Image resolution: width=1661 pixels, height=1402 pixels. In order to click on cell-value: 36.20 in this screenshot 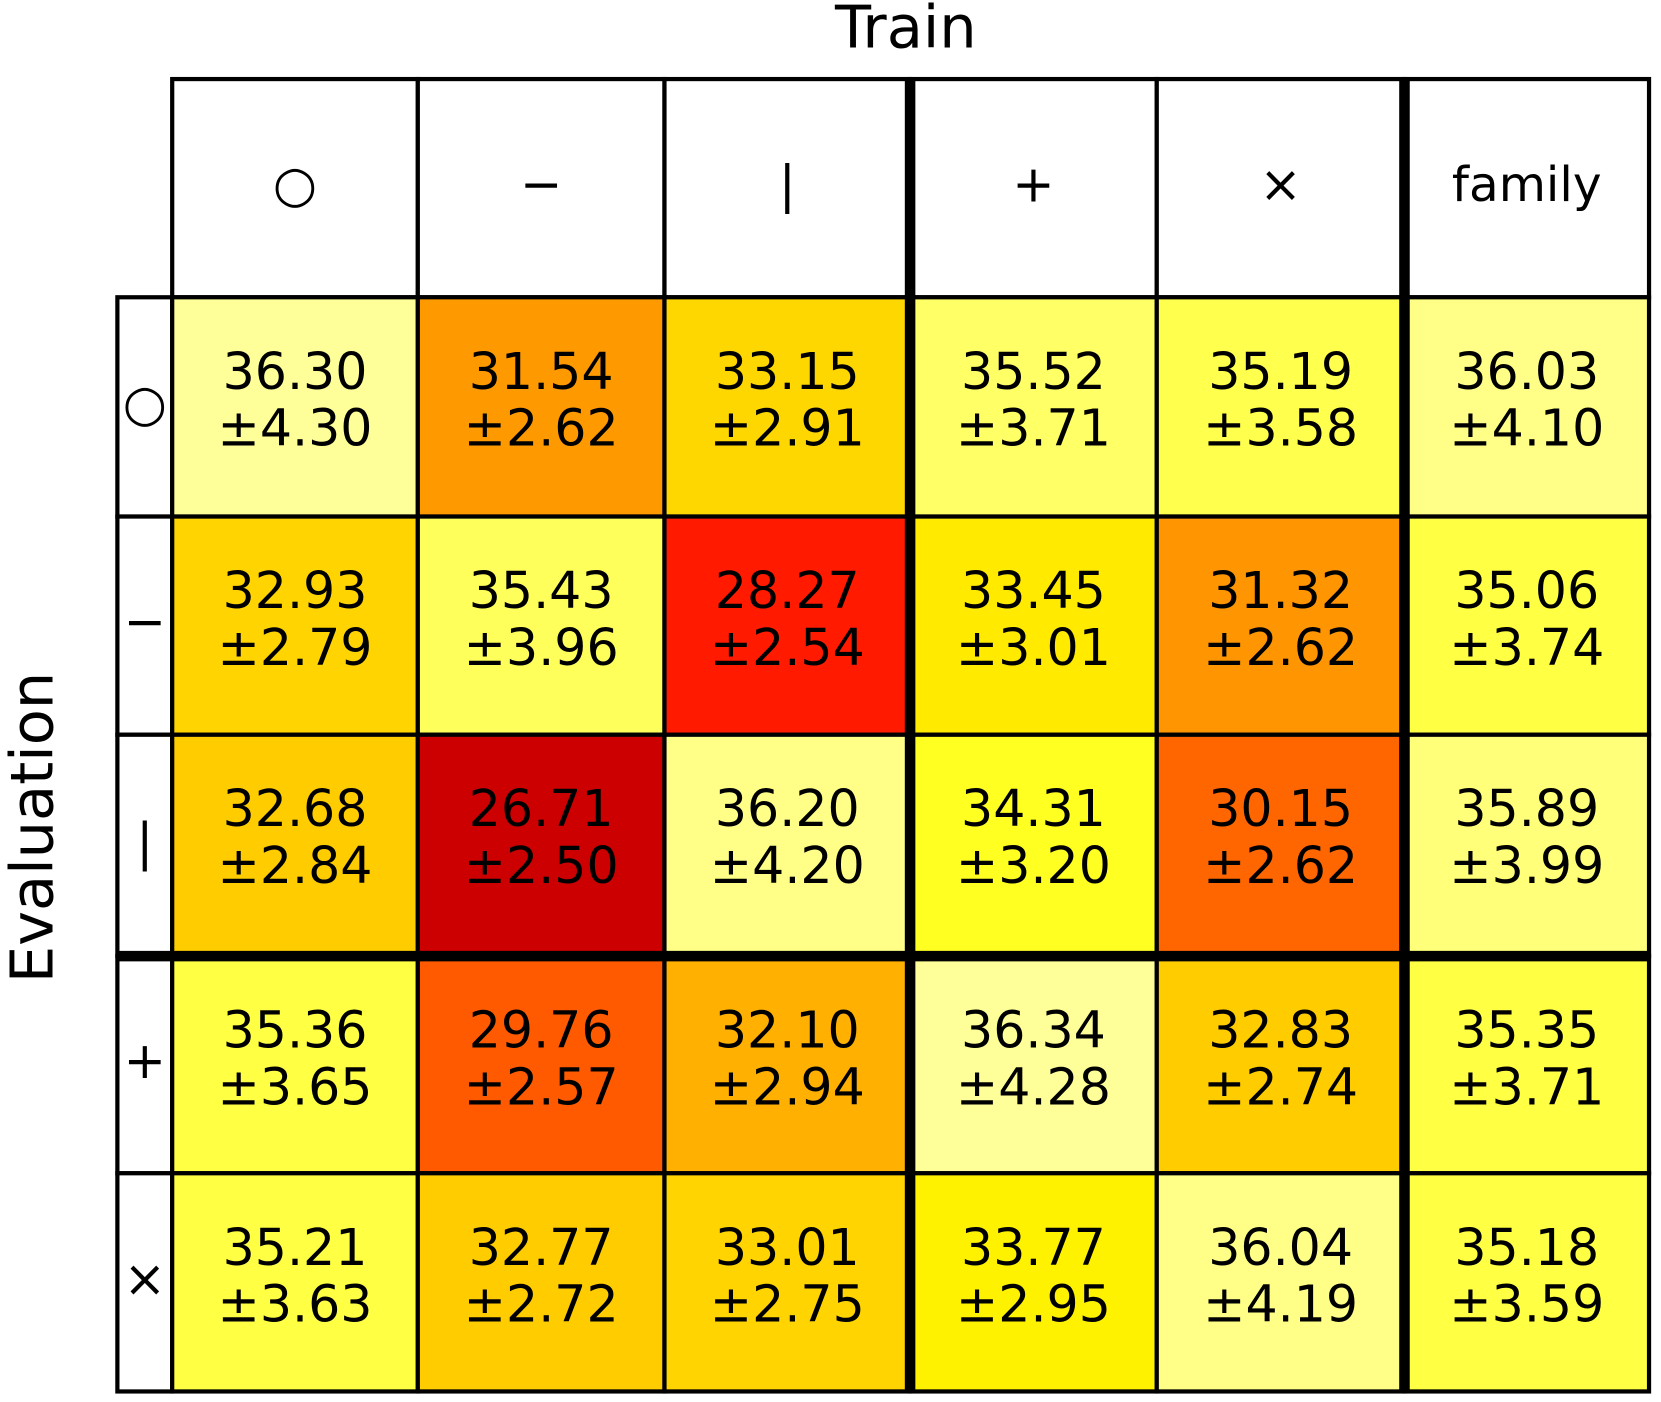, I will do `click(787, 808)`.